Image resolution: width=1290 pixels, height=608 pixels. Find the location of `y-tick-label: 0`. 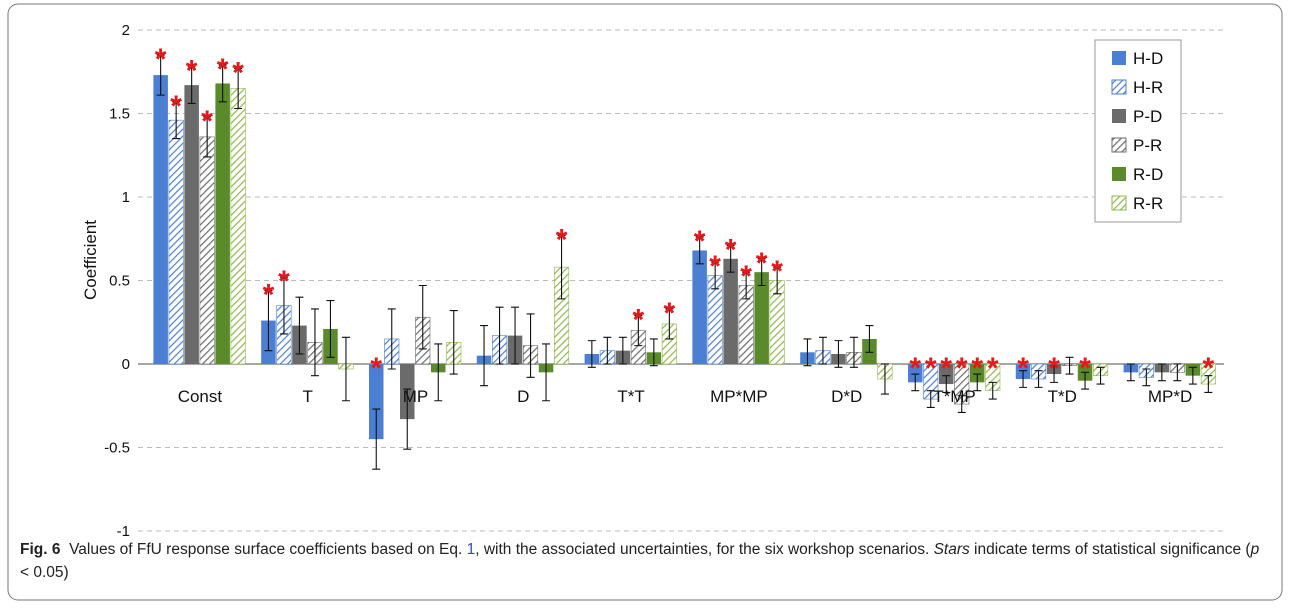

y-tick-label: 0 is located at coordinates (126, 364).